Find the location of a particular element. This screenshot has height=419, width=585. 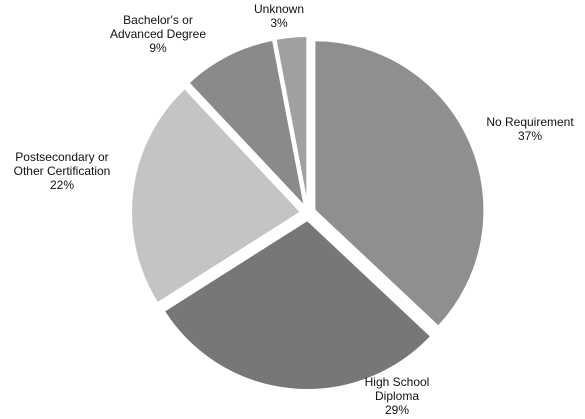

slice-category-label: No Requirement is located at coordinates (530, 122).